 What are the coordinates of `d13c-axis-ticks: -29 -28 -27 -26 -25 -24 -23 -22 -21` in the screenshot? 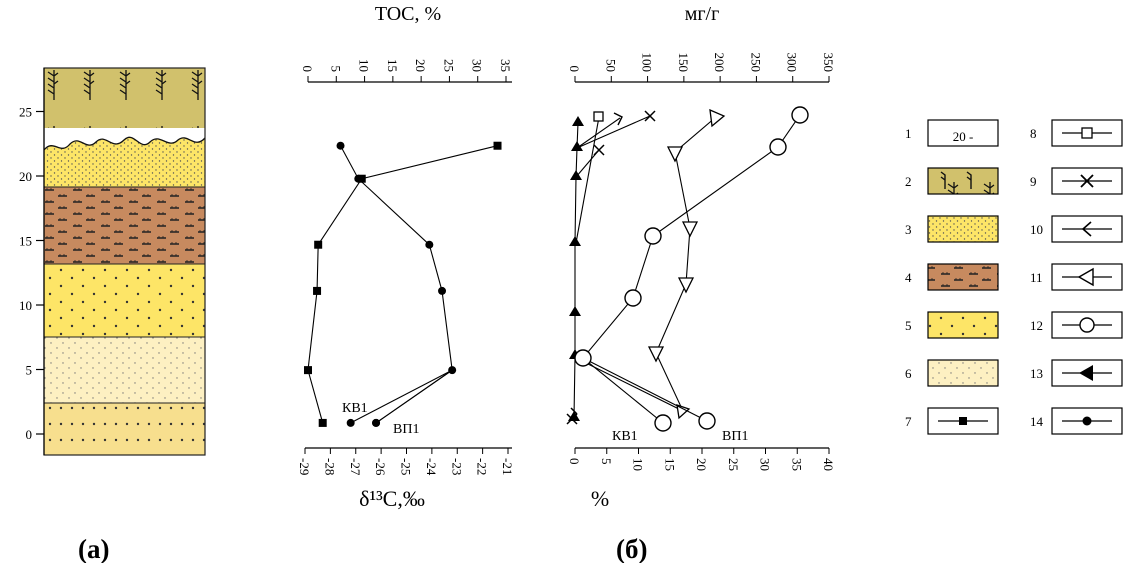 It's located at (406, 462).